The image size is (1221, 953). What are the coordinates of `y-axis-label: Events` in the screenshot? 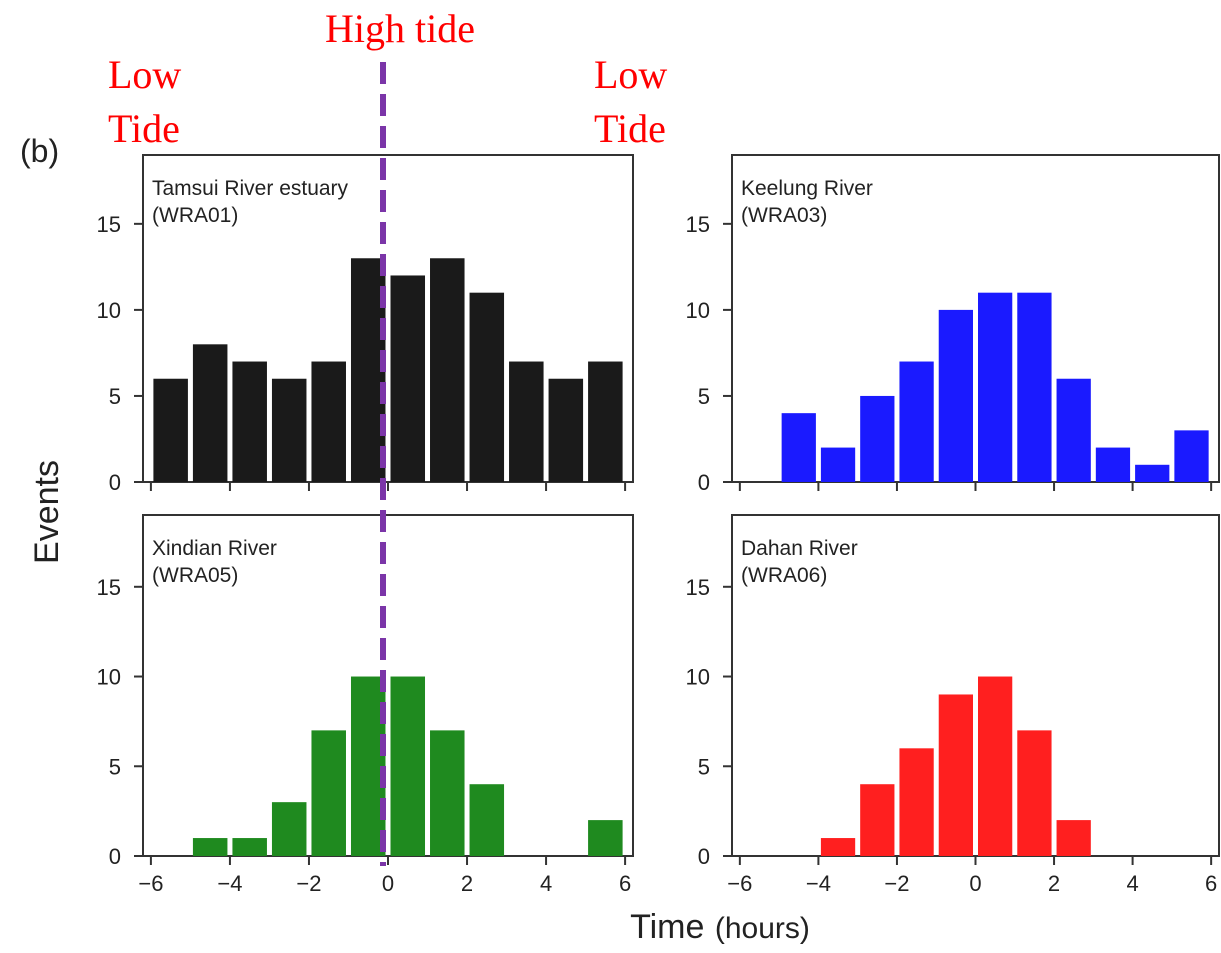 It's located at (47, 512).